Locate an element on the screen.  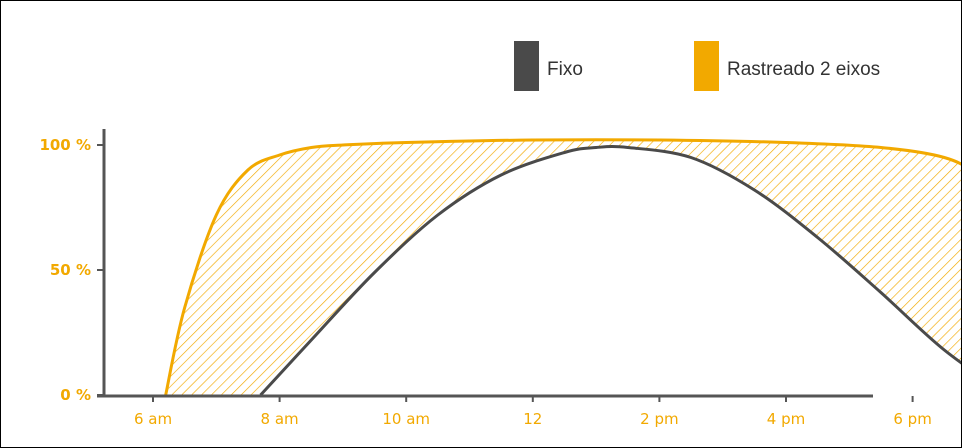
x-tick-label: 2 pm is located at coordinates (659, 419).